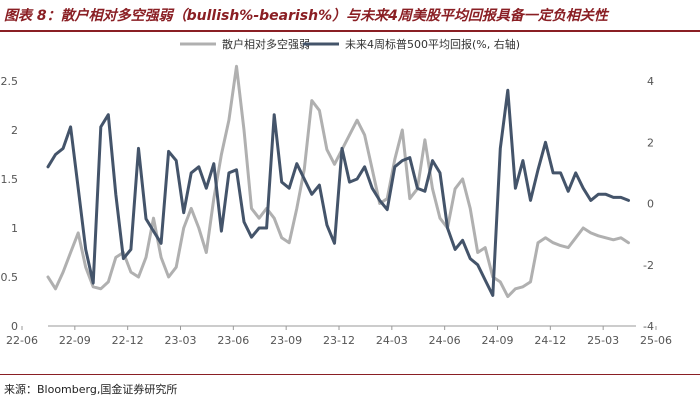 Image resolution: width=700 pixels, height=403 pixels. What do you see at coordinates (498, 340) in the screenshot?
I see `x-tick-label: 24-09` at bounding box center [498, 340].